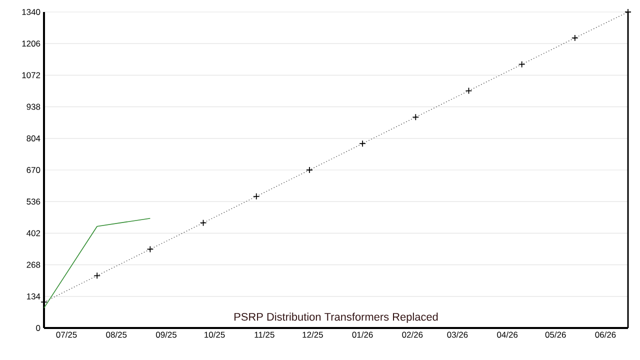  Describe the element at coordinates (312, 335) in the screenshot. I see `x-tick-label: 12/25` at that location.